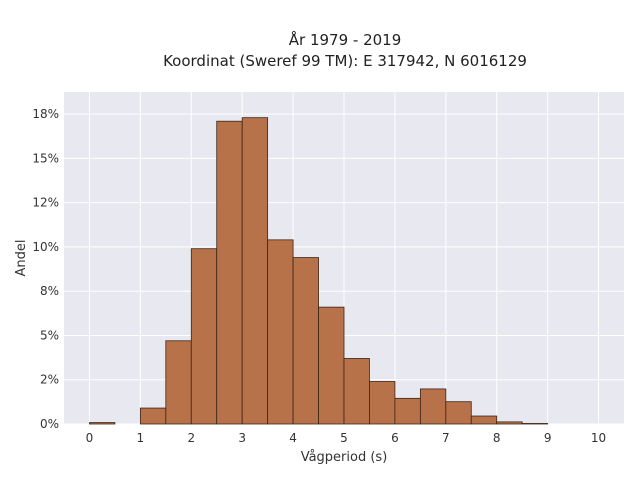 The image size is (640, 480). I want to click on y-tick-label: 12%, so click(45, 203).